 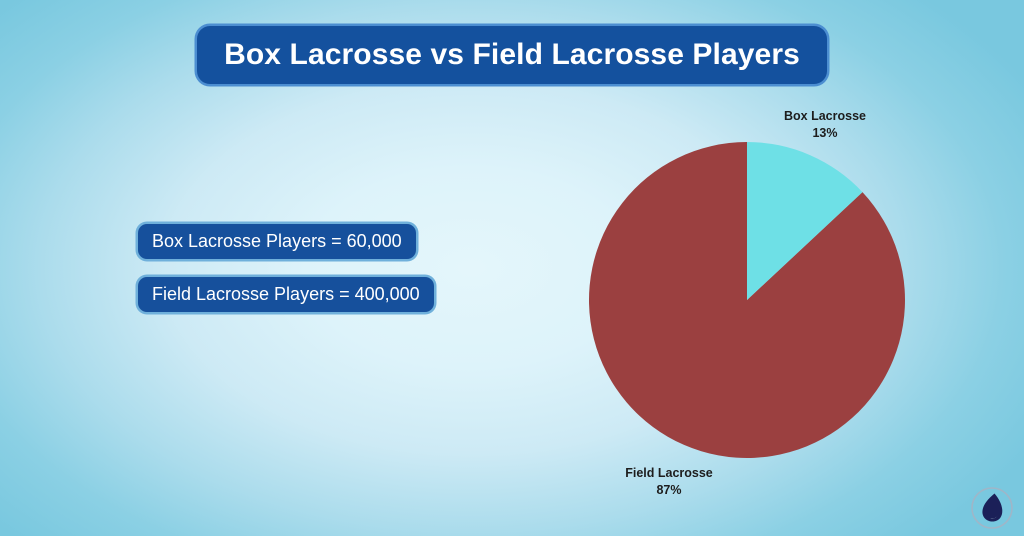 I want to click on legend-row-field: Field Lacrosse Players = 400,000, so click(x=286, y=294).